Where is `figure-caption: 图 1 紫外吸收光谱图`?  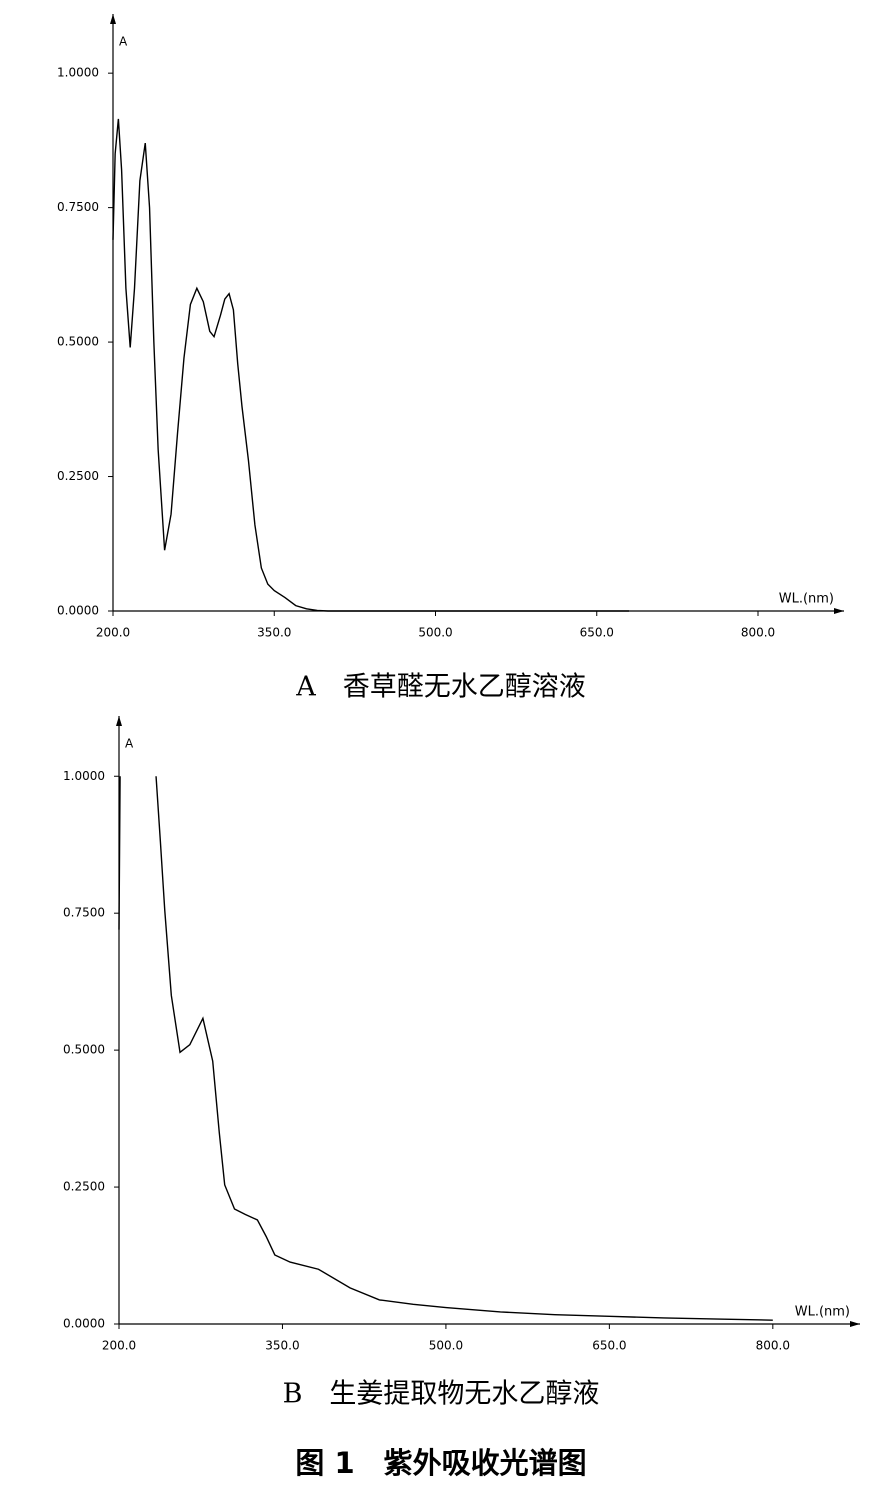 figure-caption: 图 1 紫外吸收光谱图 is located at coordinates (440, 1463).